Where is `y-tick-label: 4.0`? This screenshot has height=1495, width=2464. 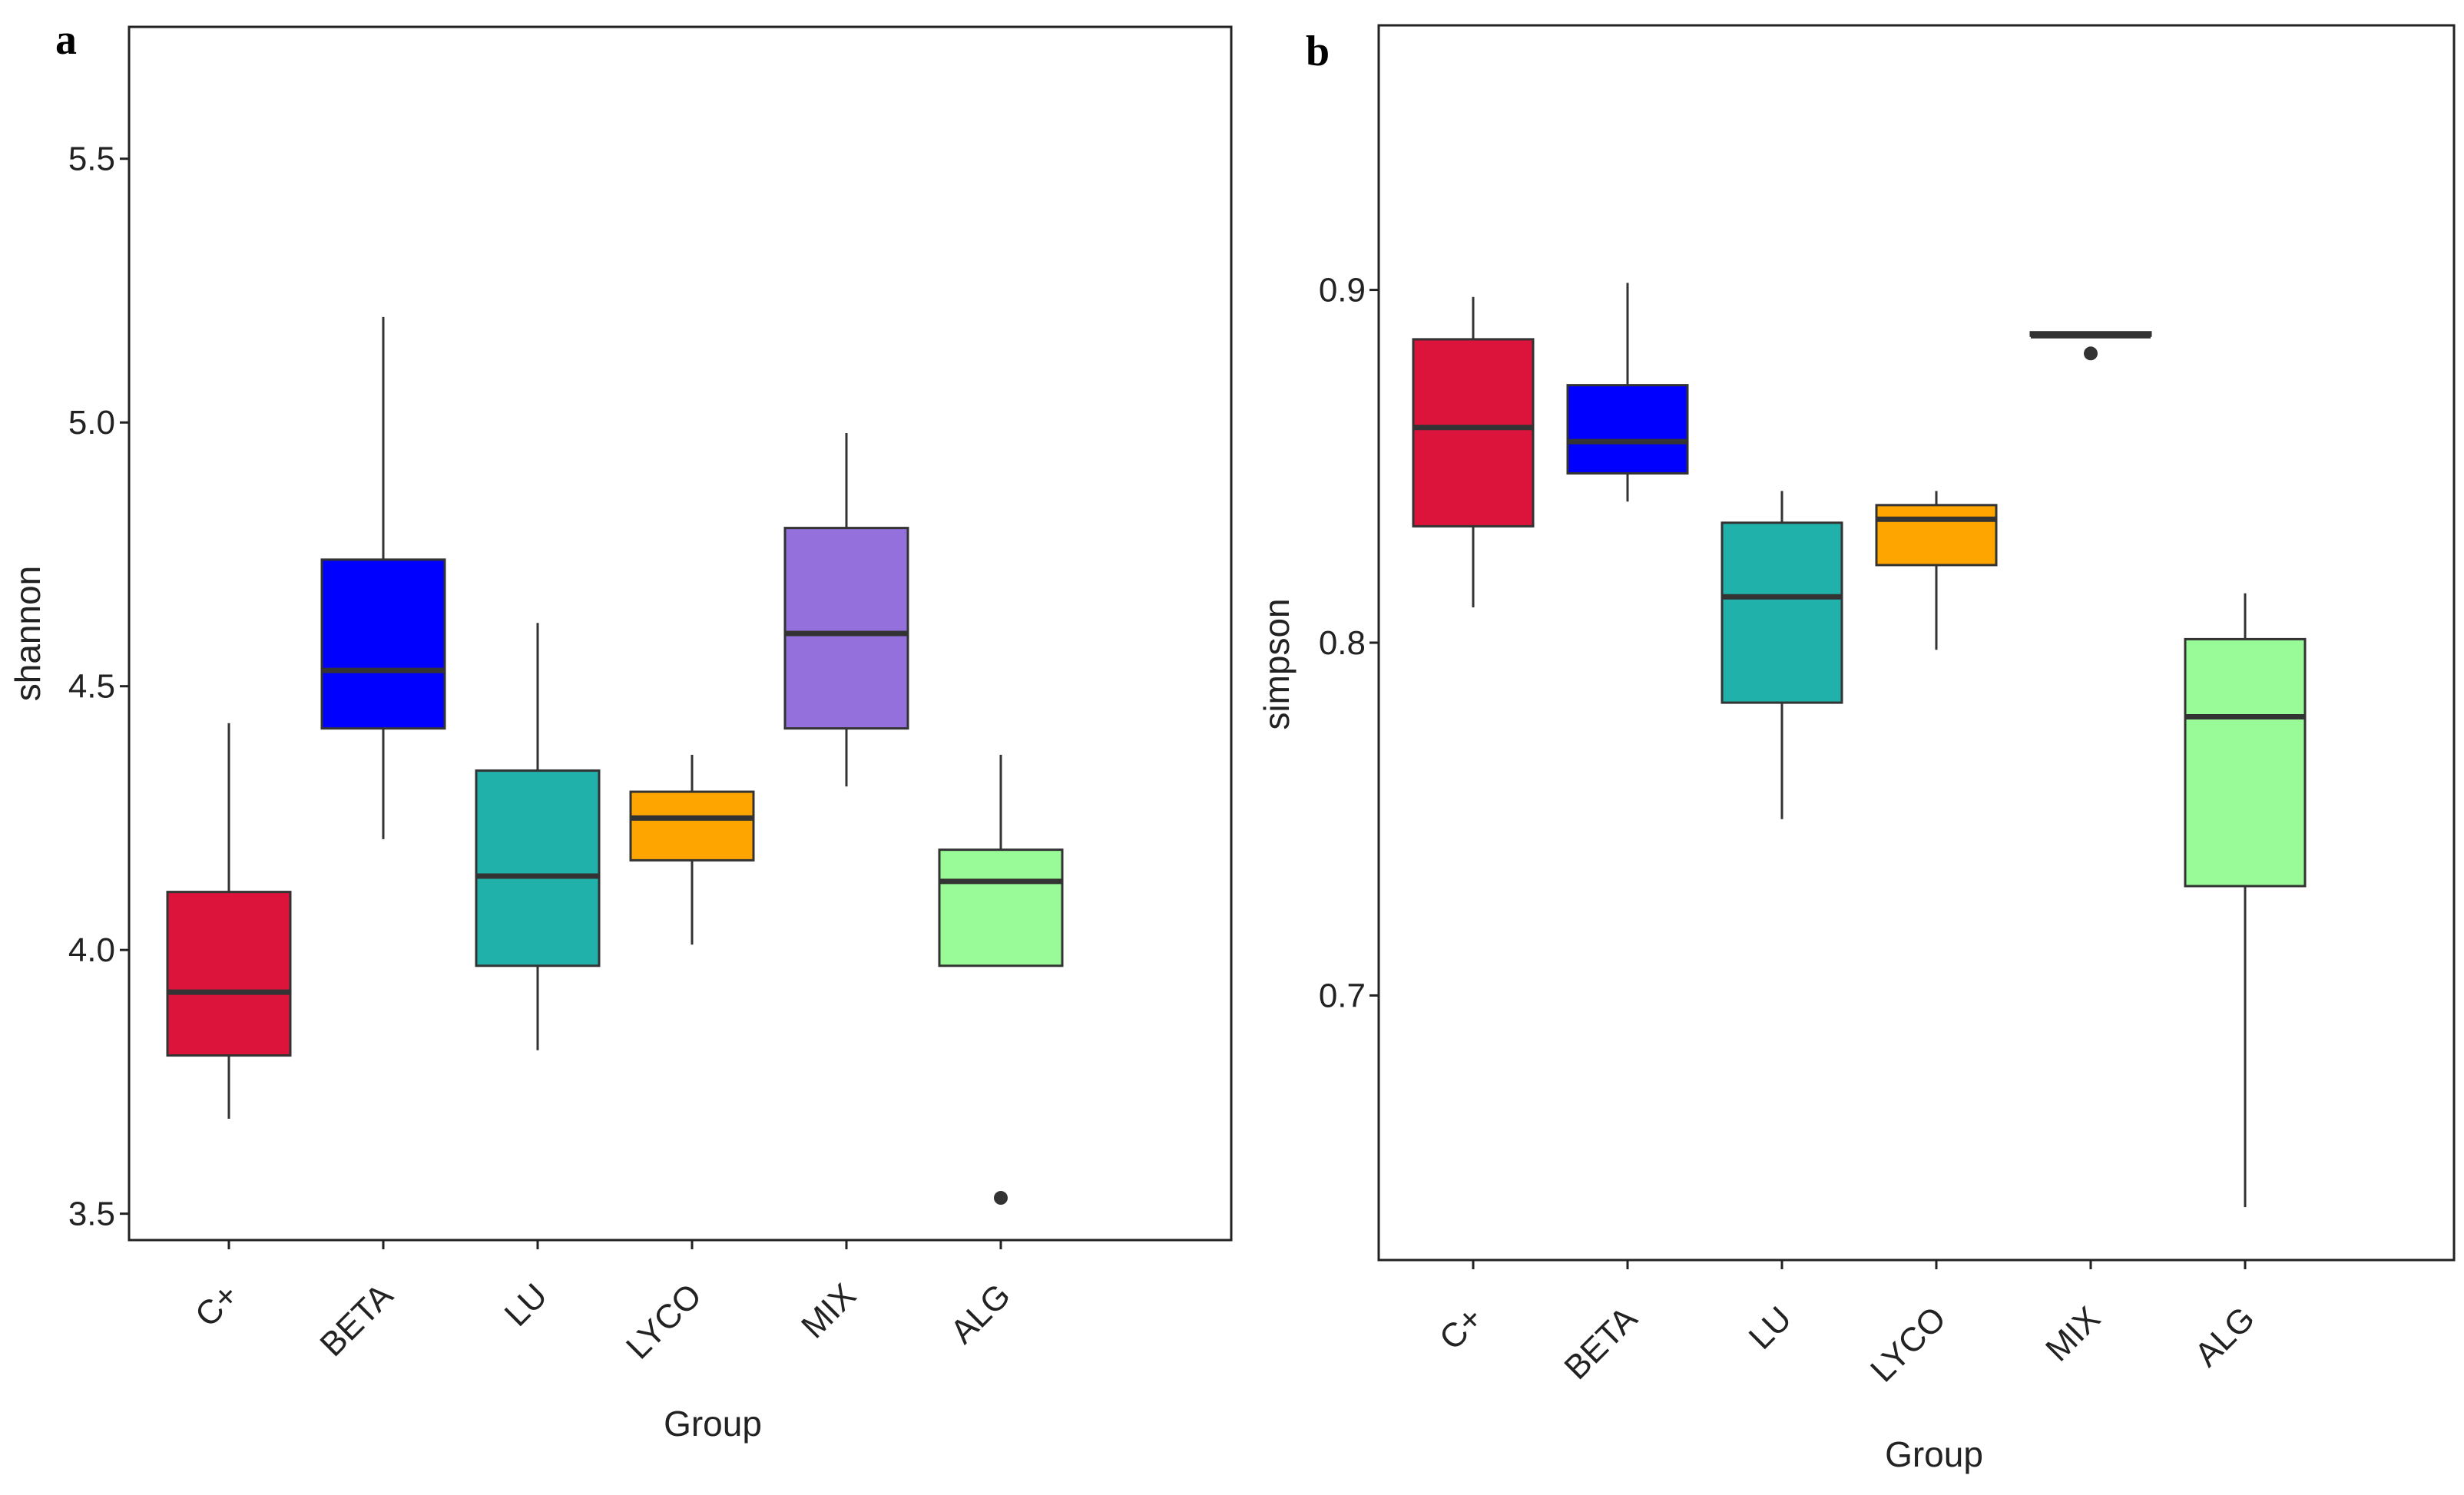
y-tick-label: 4.0 is located at coordinates (91, 950).